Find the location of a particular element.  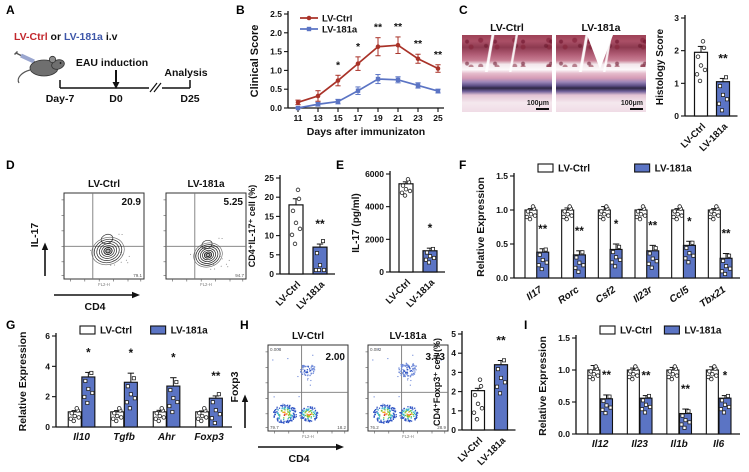

svg-text: 2.00 is located at coordinates (336, 357).